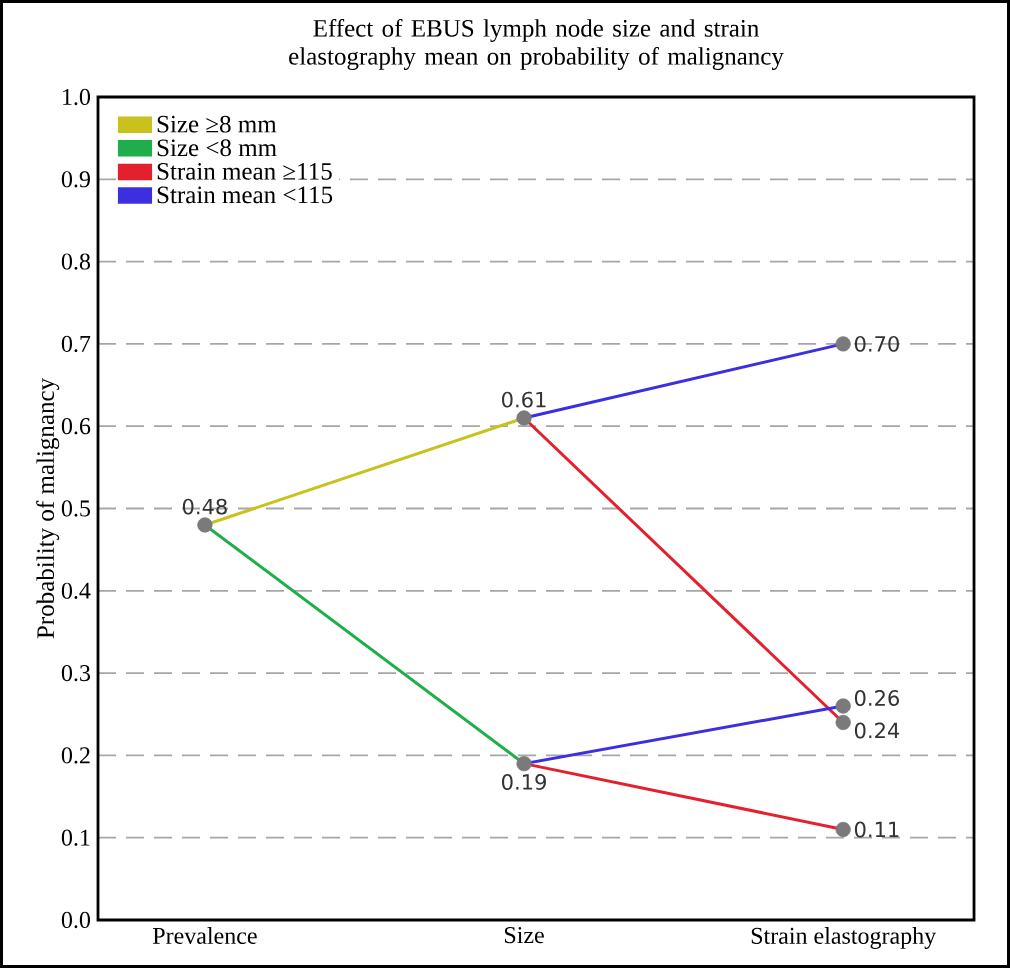 This screenshot has width=1010, height=968. Describe the element at coordinates (76, 426) in the screenshot. I see `y-tick-label: 0.6` at that location.